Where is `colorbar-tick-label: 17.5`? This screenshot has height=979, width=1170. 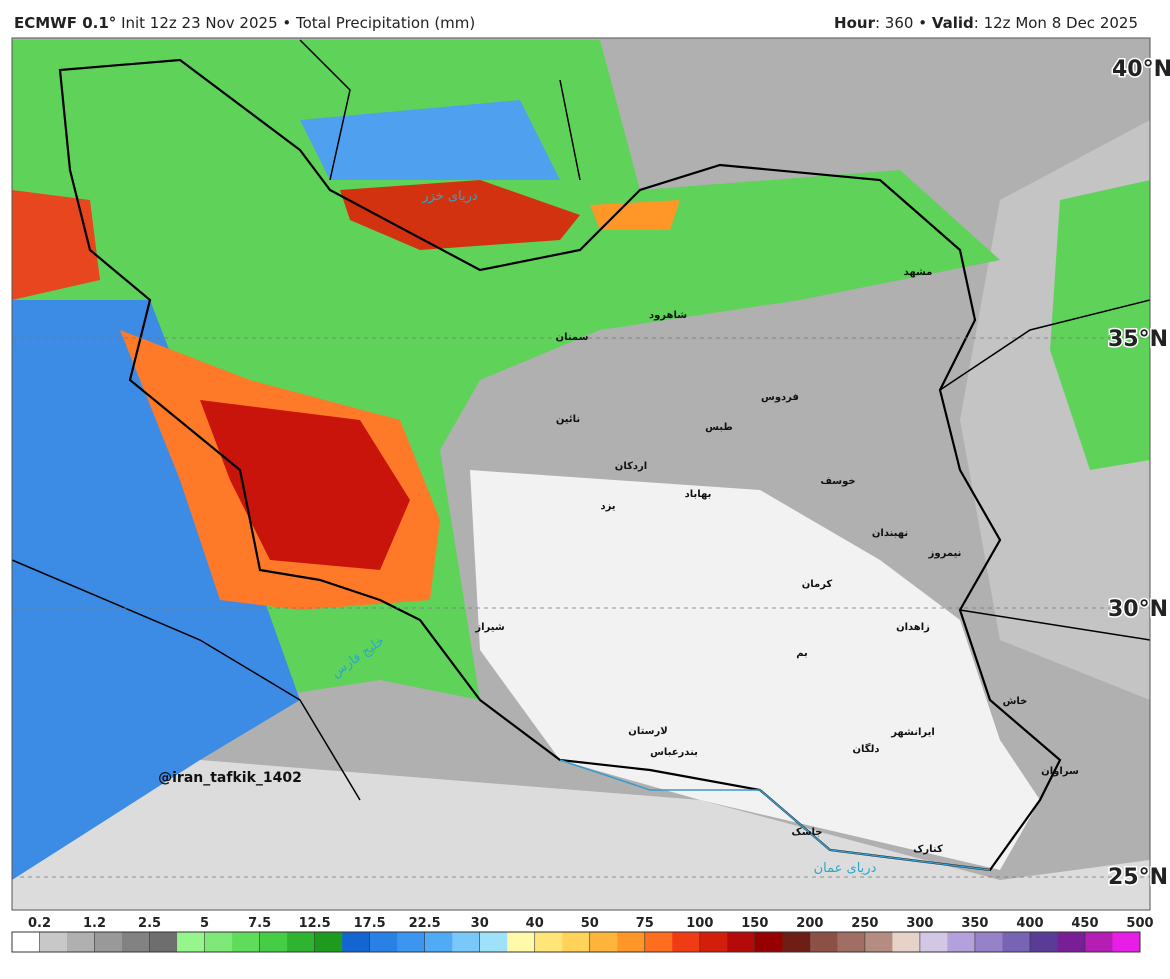 colorbar-tick-label: 17.5 is located at coordinates (370, 923).